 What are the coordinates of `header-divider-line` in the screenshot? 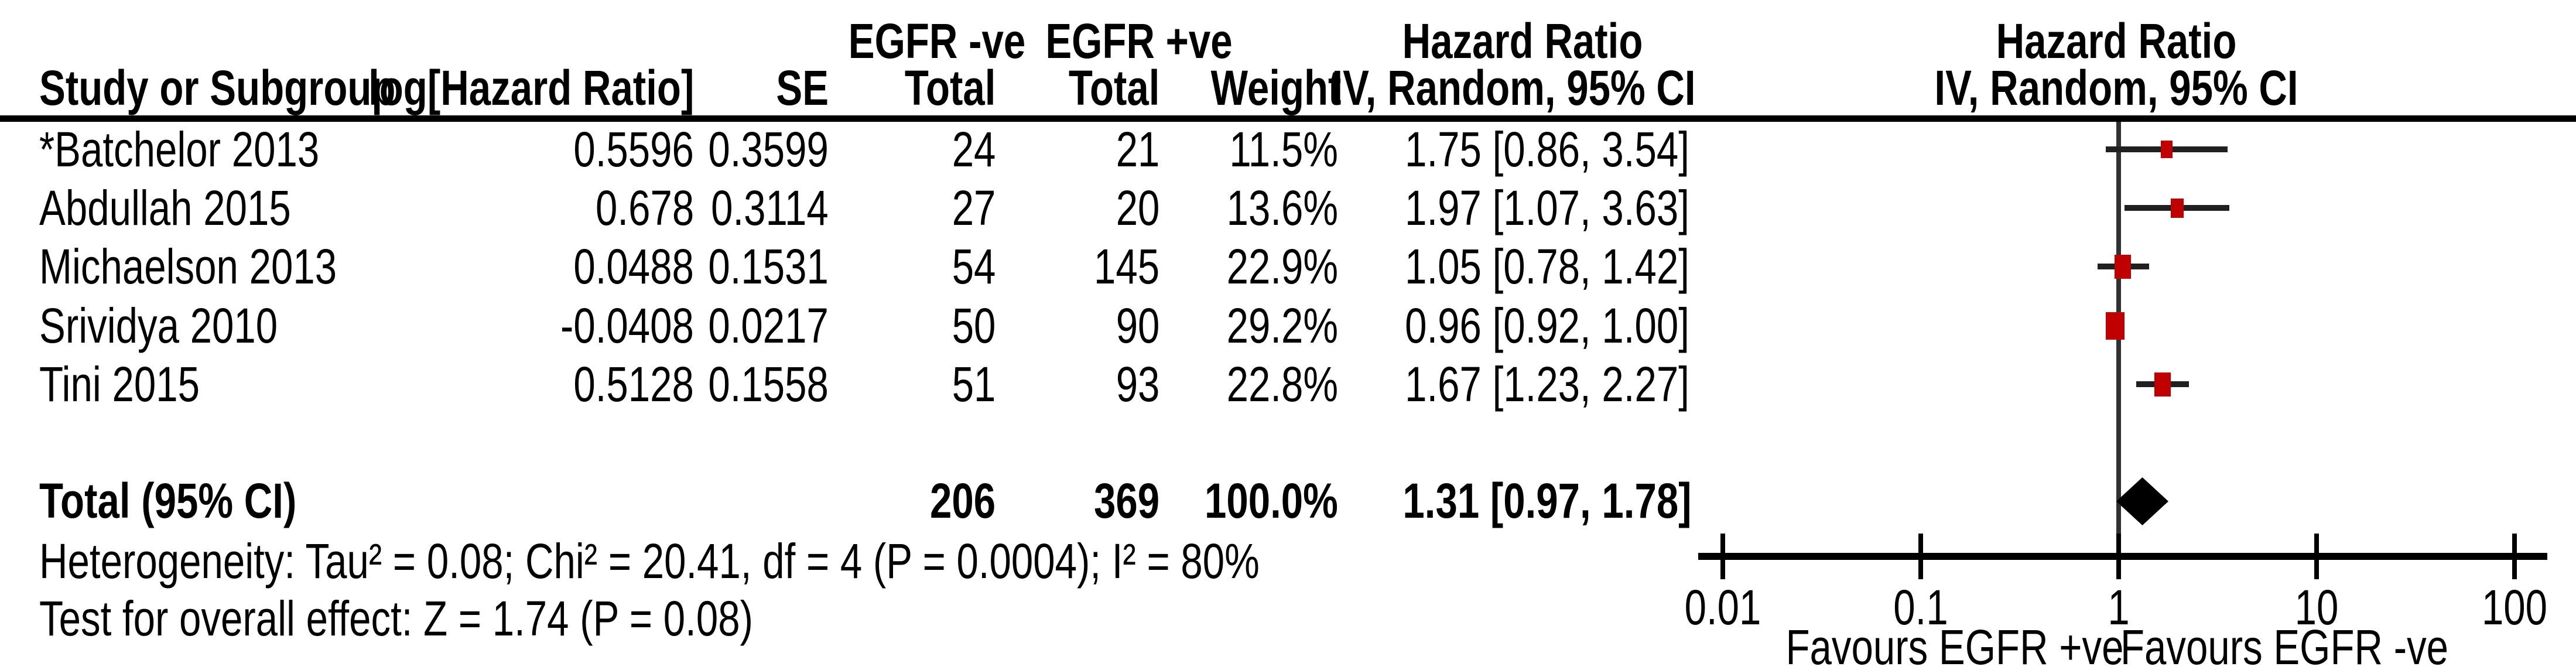 It's located at (1288, 118).